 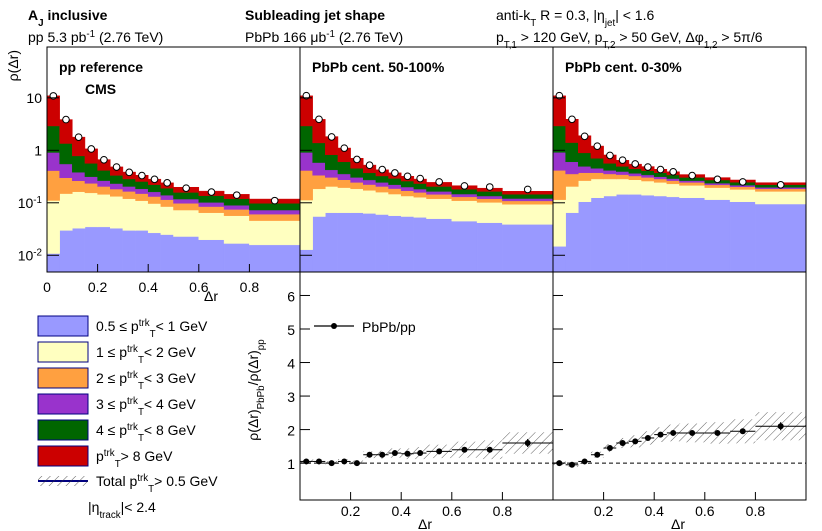 I want to click on note-part: |< 2.4, so click(x=138, y=507).